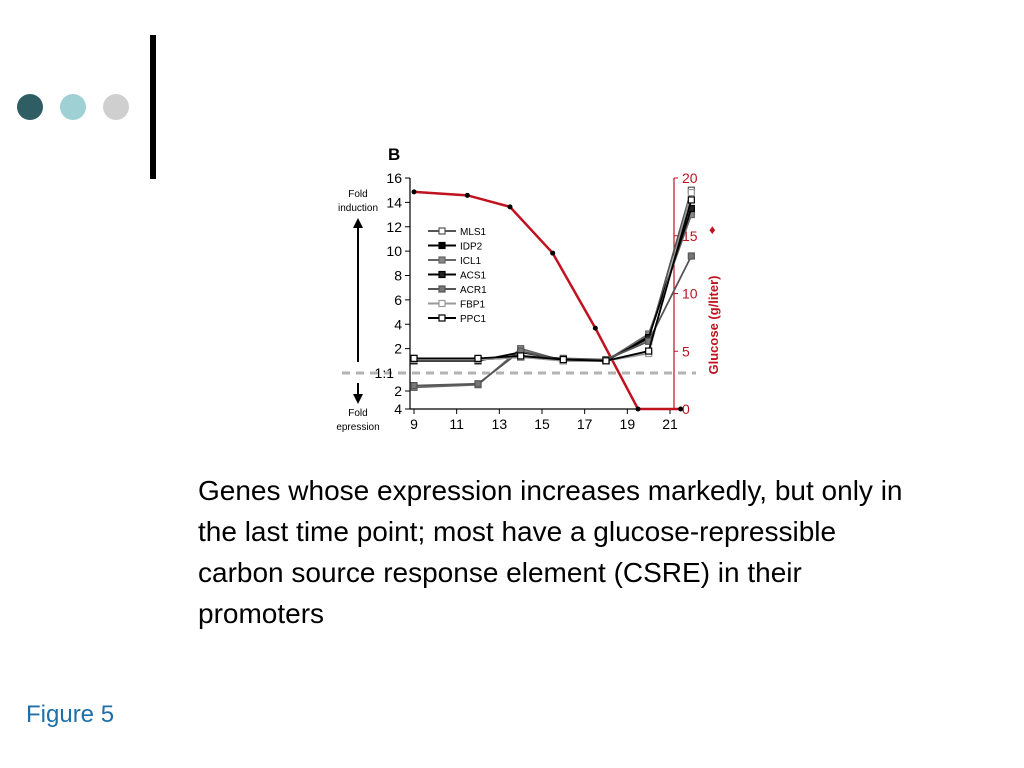  What do you see at coordinates (456, 424) in the screenshot?
I see `x-tick-label: 11` at bounding box center [456, 424].